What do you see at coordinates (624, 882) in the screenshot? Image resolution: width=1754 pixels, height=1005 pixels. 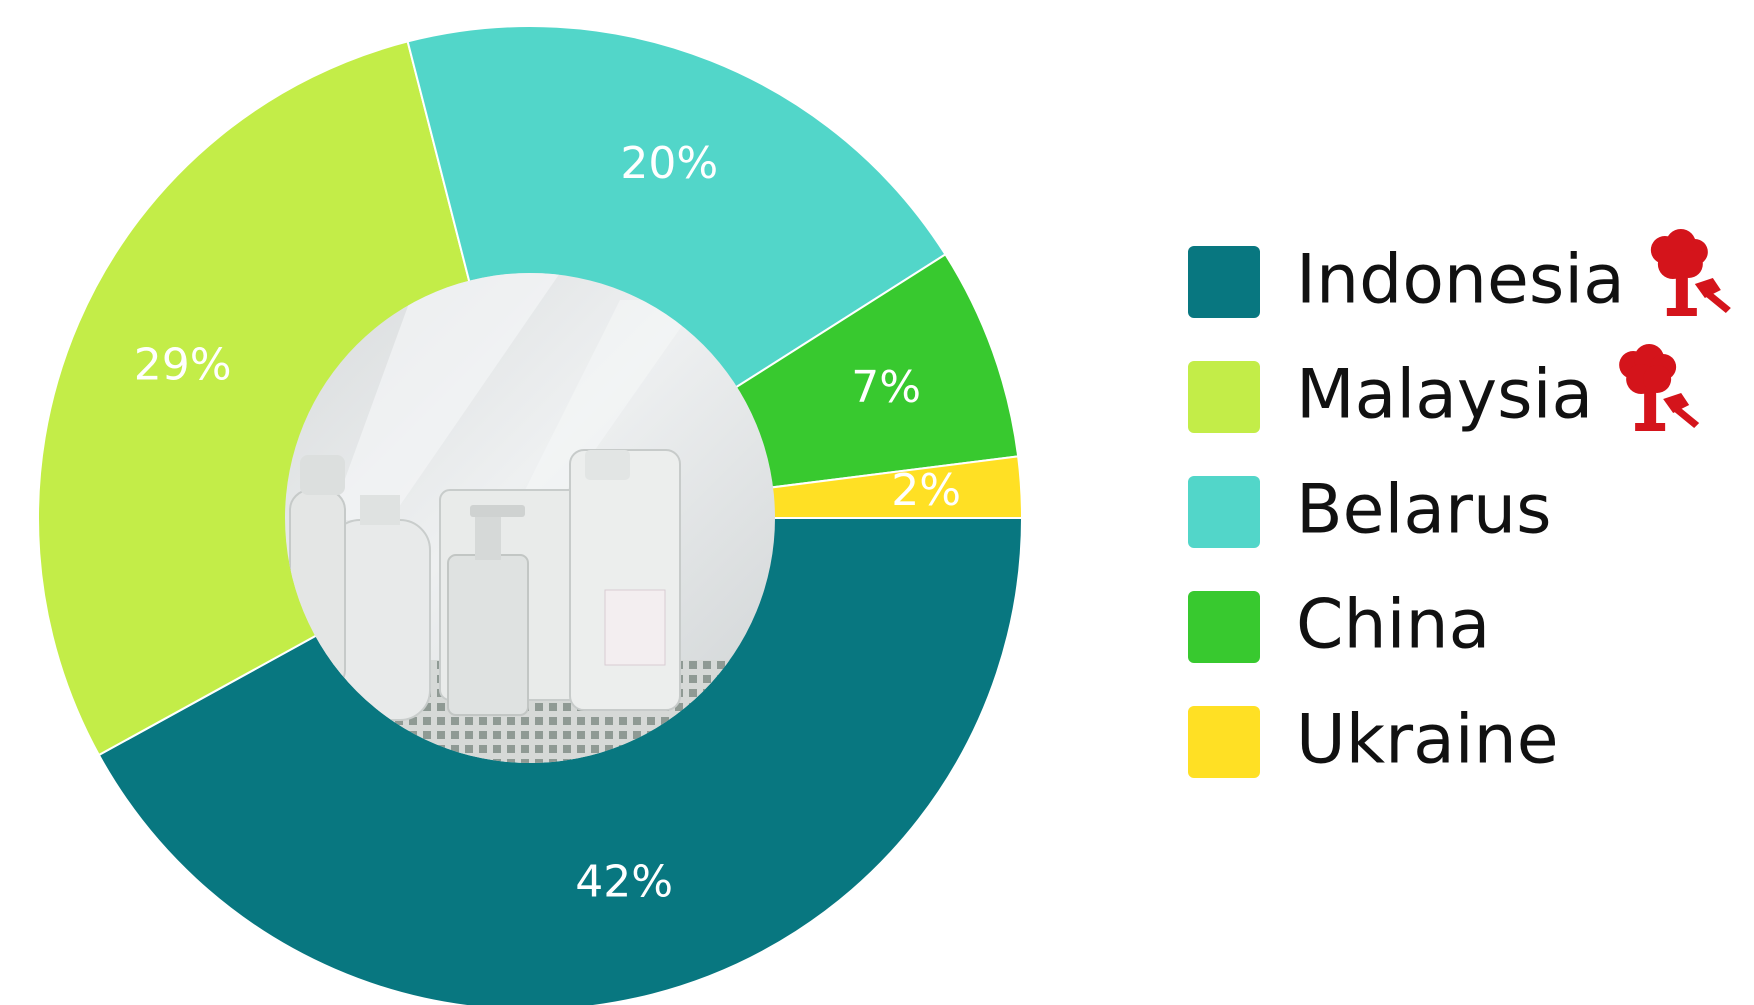 I see `slice-label-indonesia: 42%` at bounding box center [624, 882].